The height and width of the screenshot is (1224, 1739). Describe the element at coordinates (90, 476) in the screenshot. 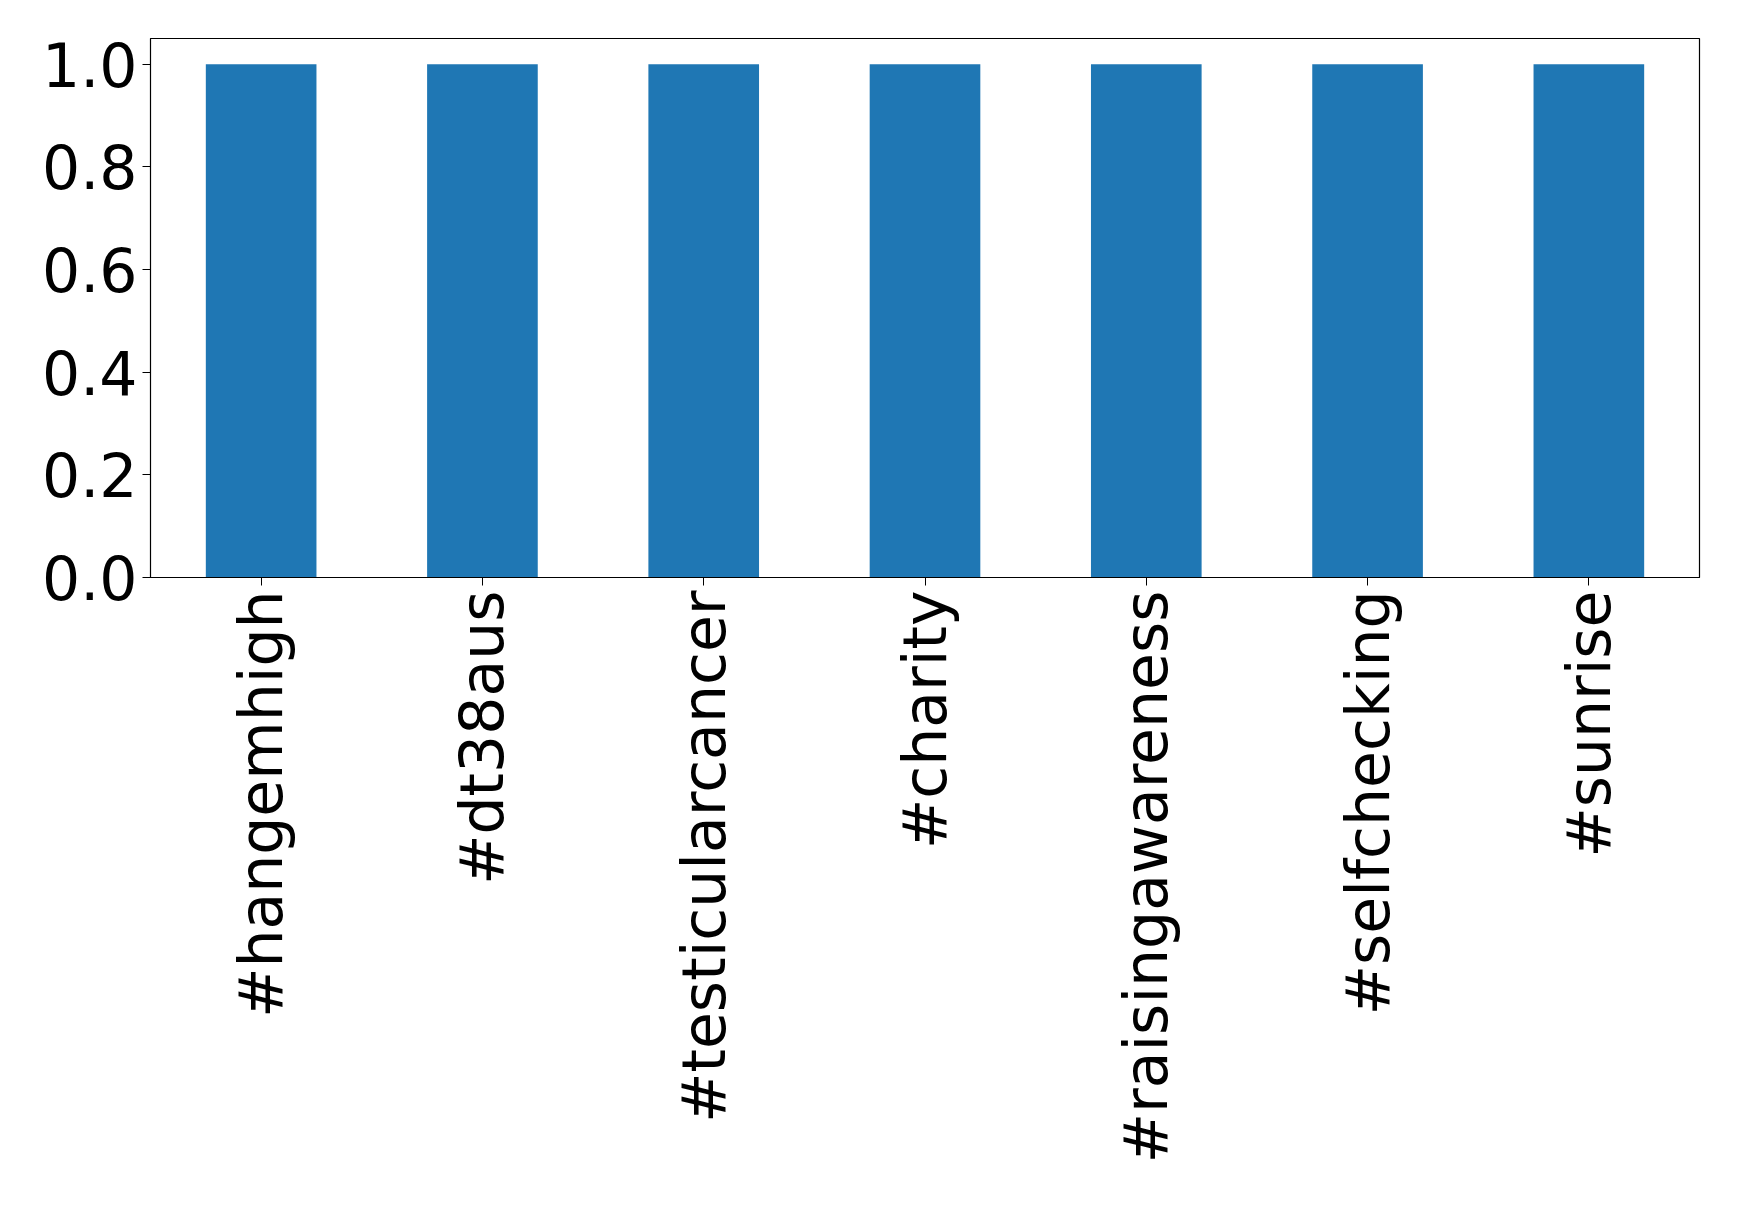

I see `y-tick-label: 0.2` at that location.